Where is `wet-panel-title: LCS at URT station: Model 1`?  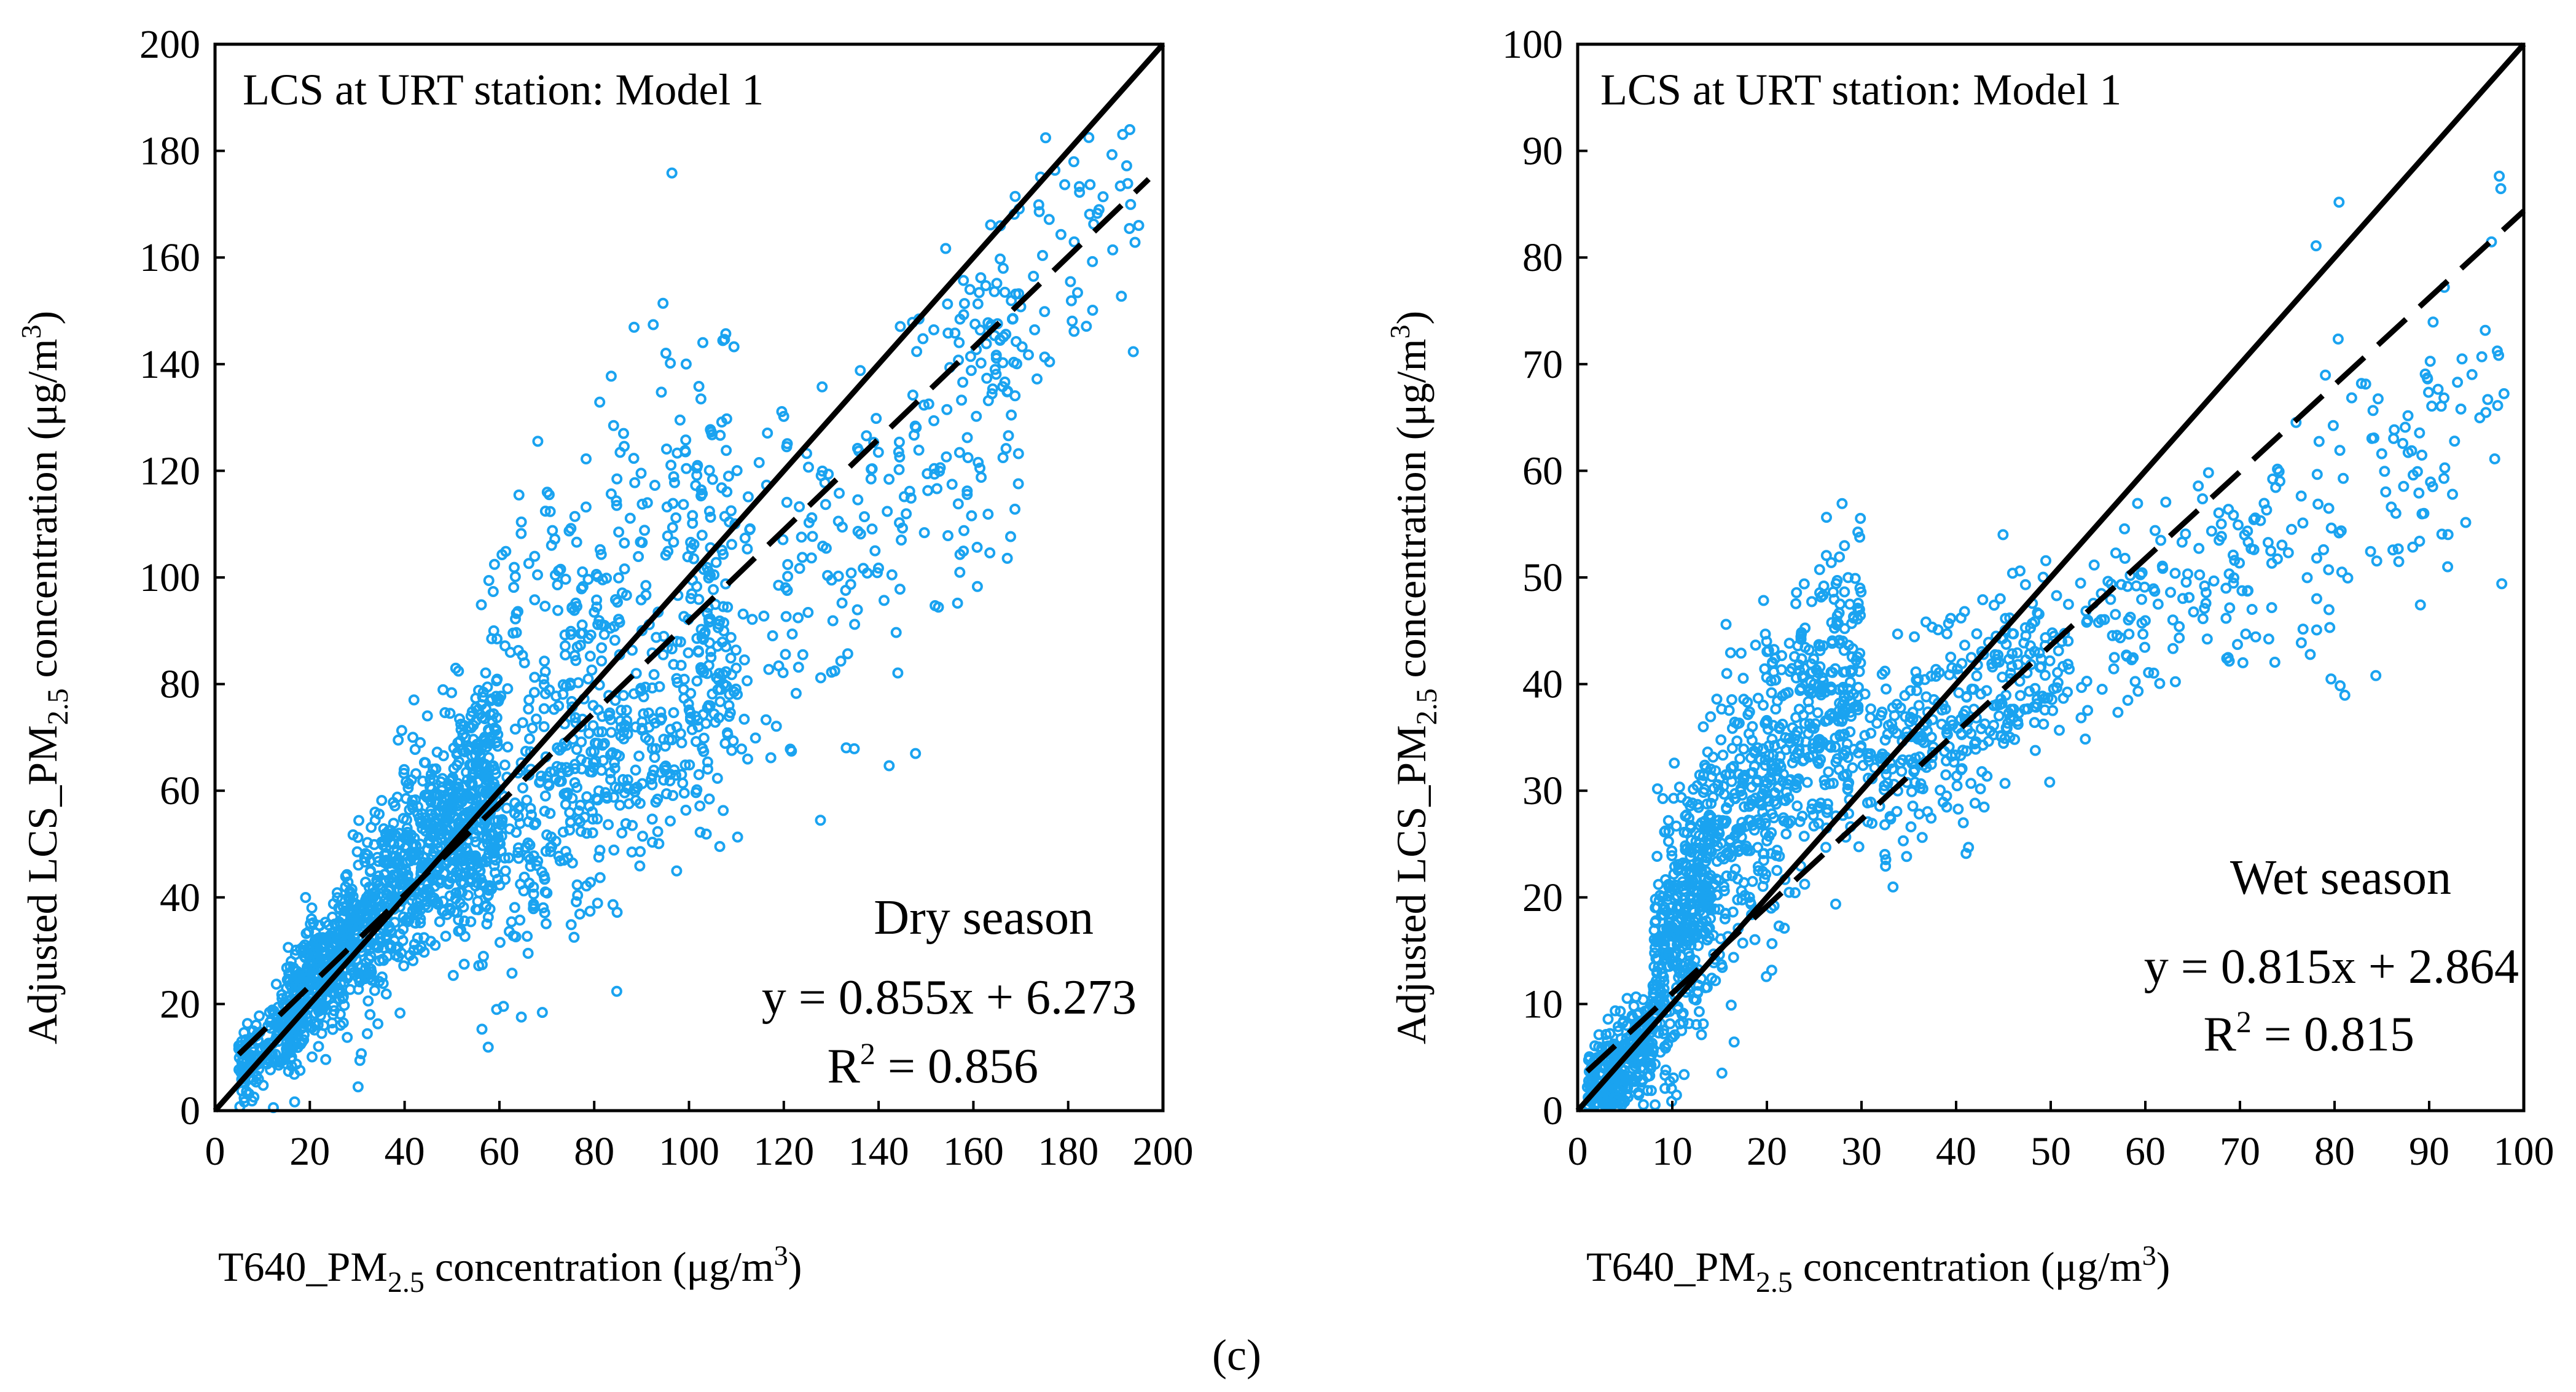 wet-panel-title: LCS at URT station: Model 1 is located at coordinates (1861, 89).